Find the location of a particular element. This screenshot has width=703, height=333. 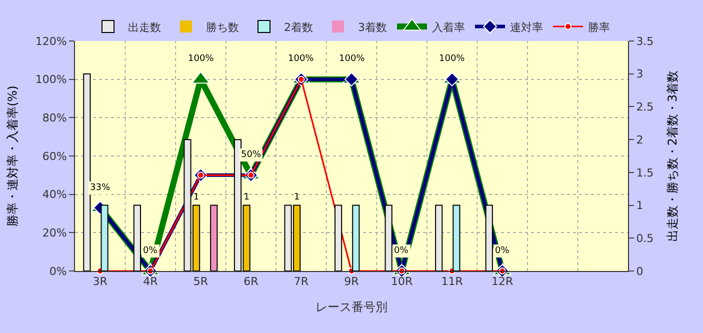

x-tick-label: 5R is located at coordinates (200, 281).